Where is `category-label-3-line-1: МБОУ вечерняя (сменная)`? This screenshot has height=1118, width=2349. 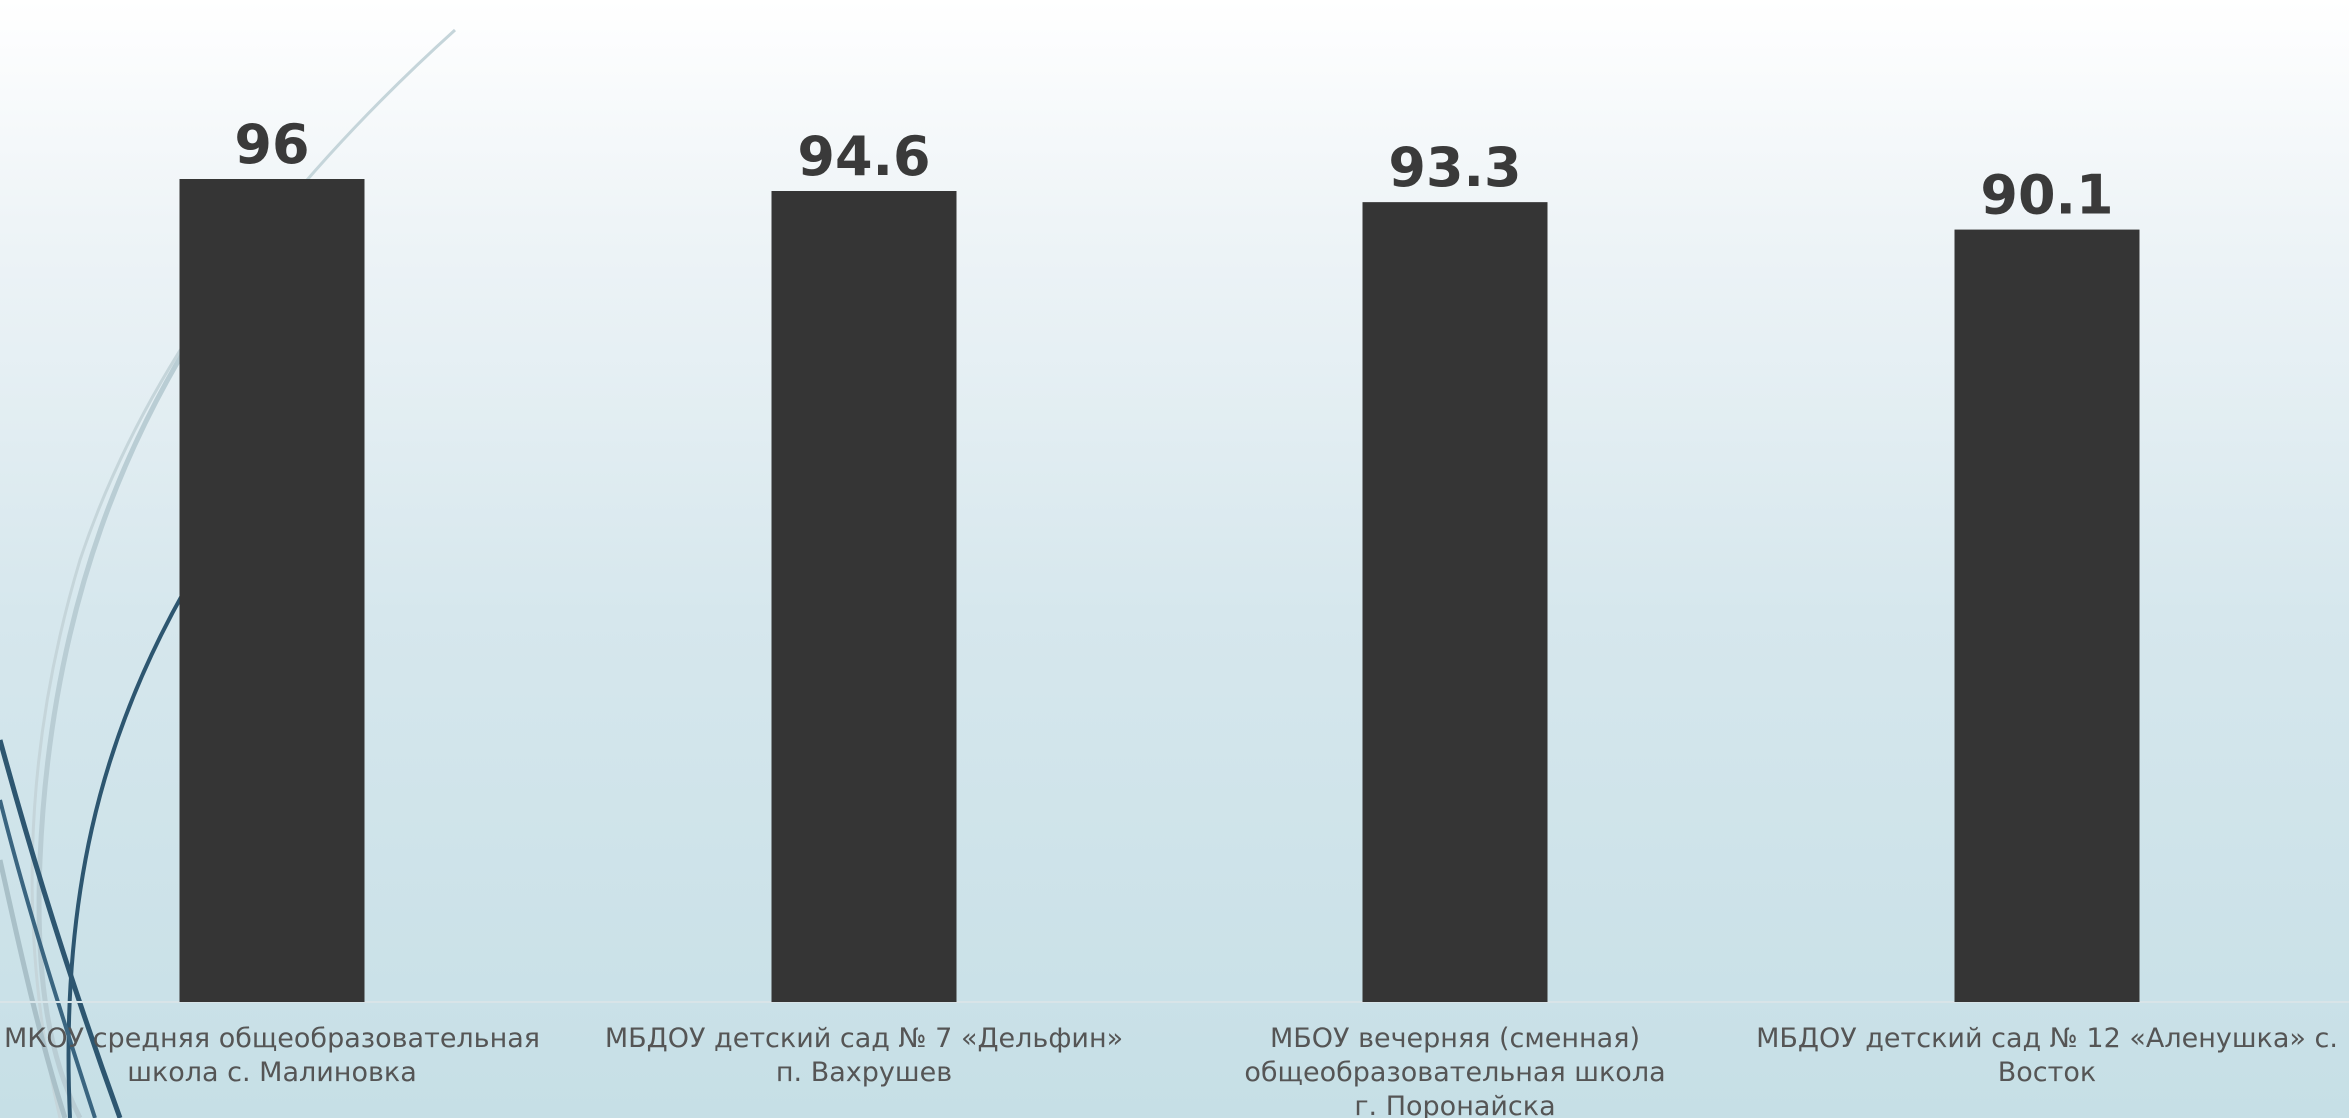 category-label-3-line-1: МБОУ вечерняя (сменная) is located at coordinates (1455, 1038).